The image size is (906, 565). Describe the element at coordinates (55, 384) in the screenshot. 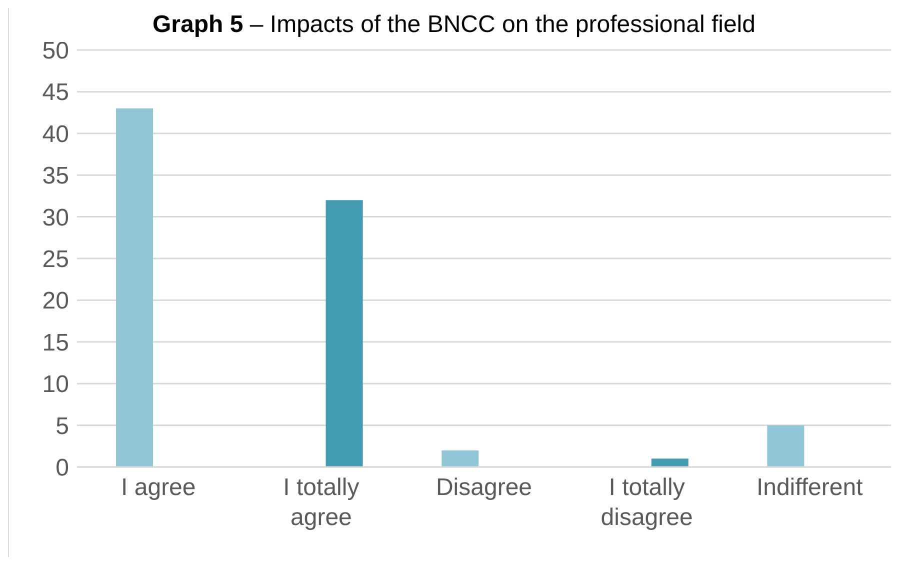

I see `y-tick-label: 10` at that location.